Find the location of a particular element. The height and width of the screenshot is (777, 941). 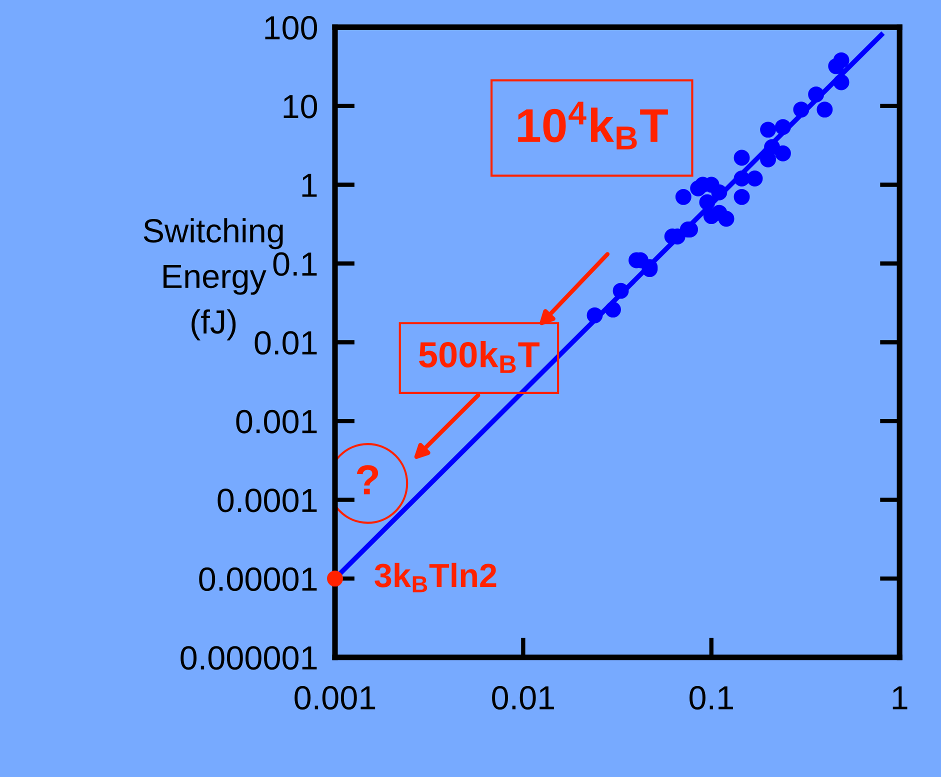

x-tick-label: 0.01 is located at coordinates (523, 698).